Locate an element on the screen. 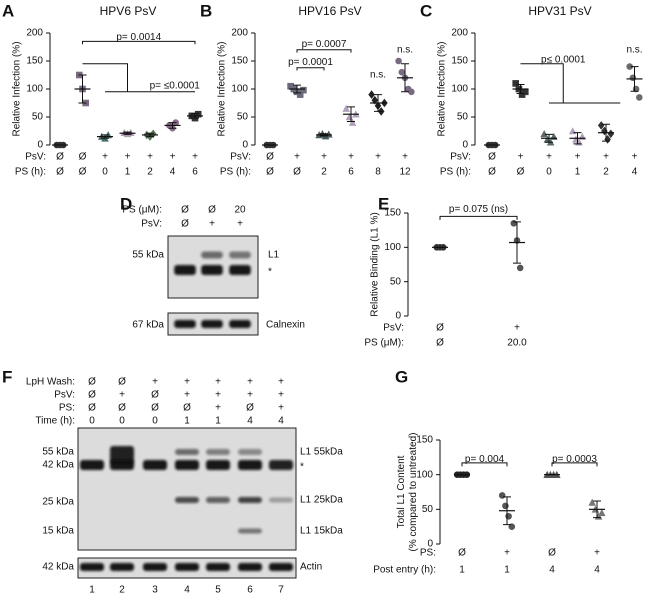 Image resolution: width=650 pixels, height=599 pixels. panel-title: HPV31 PsV is located at coordinates (559, 11).